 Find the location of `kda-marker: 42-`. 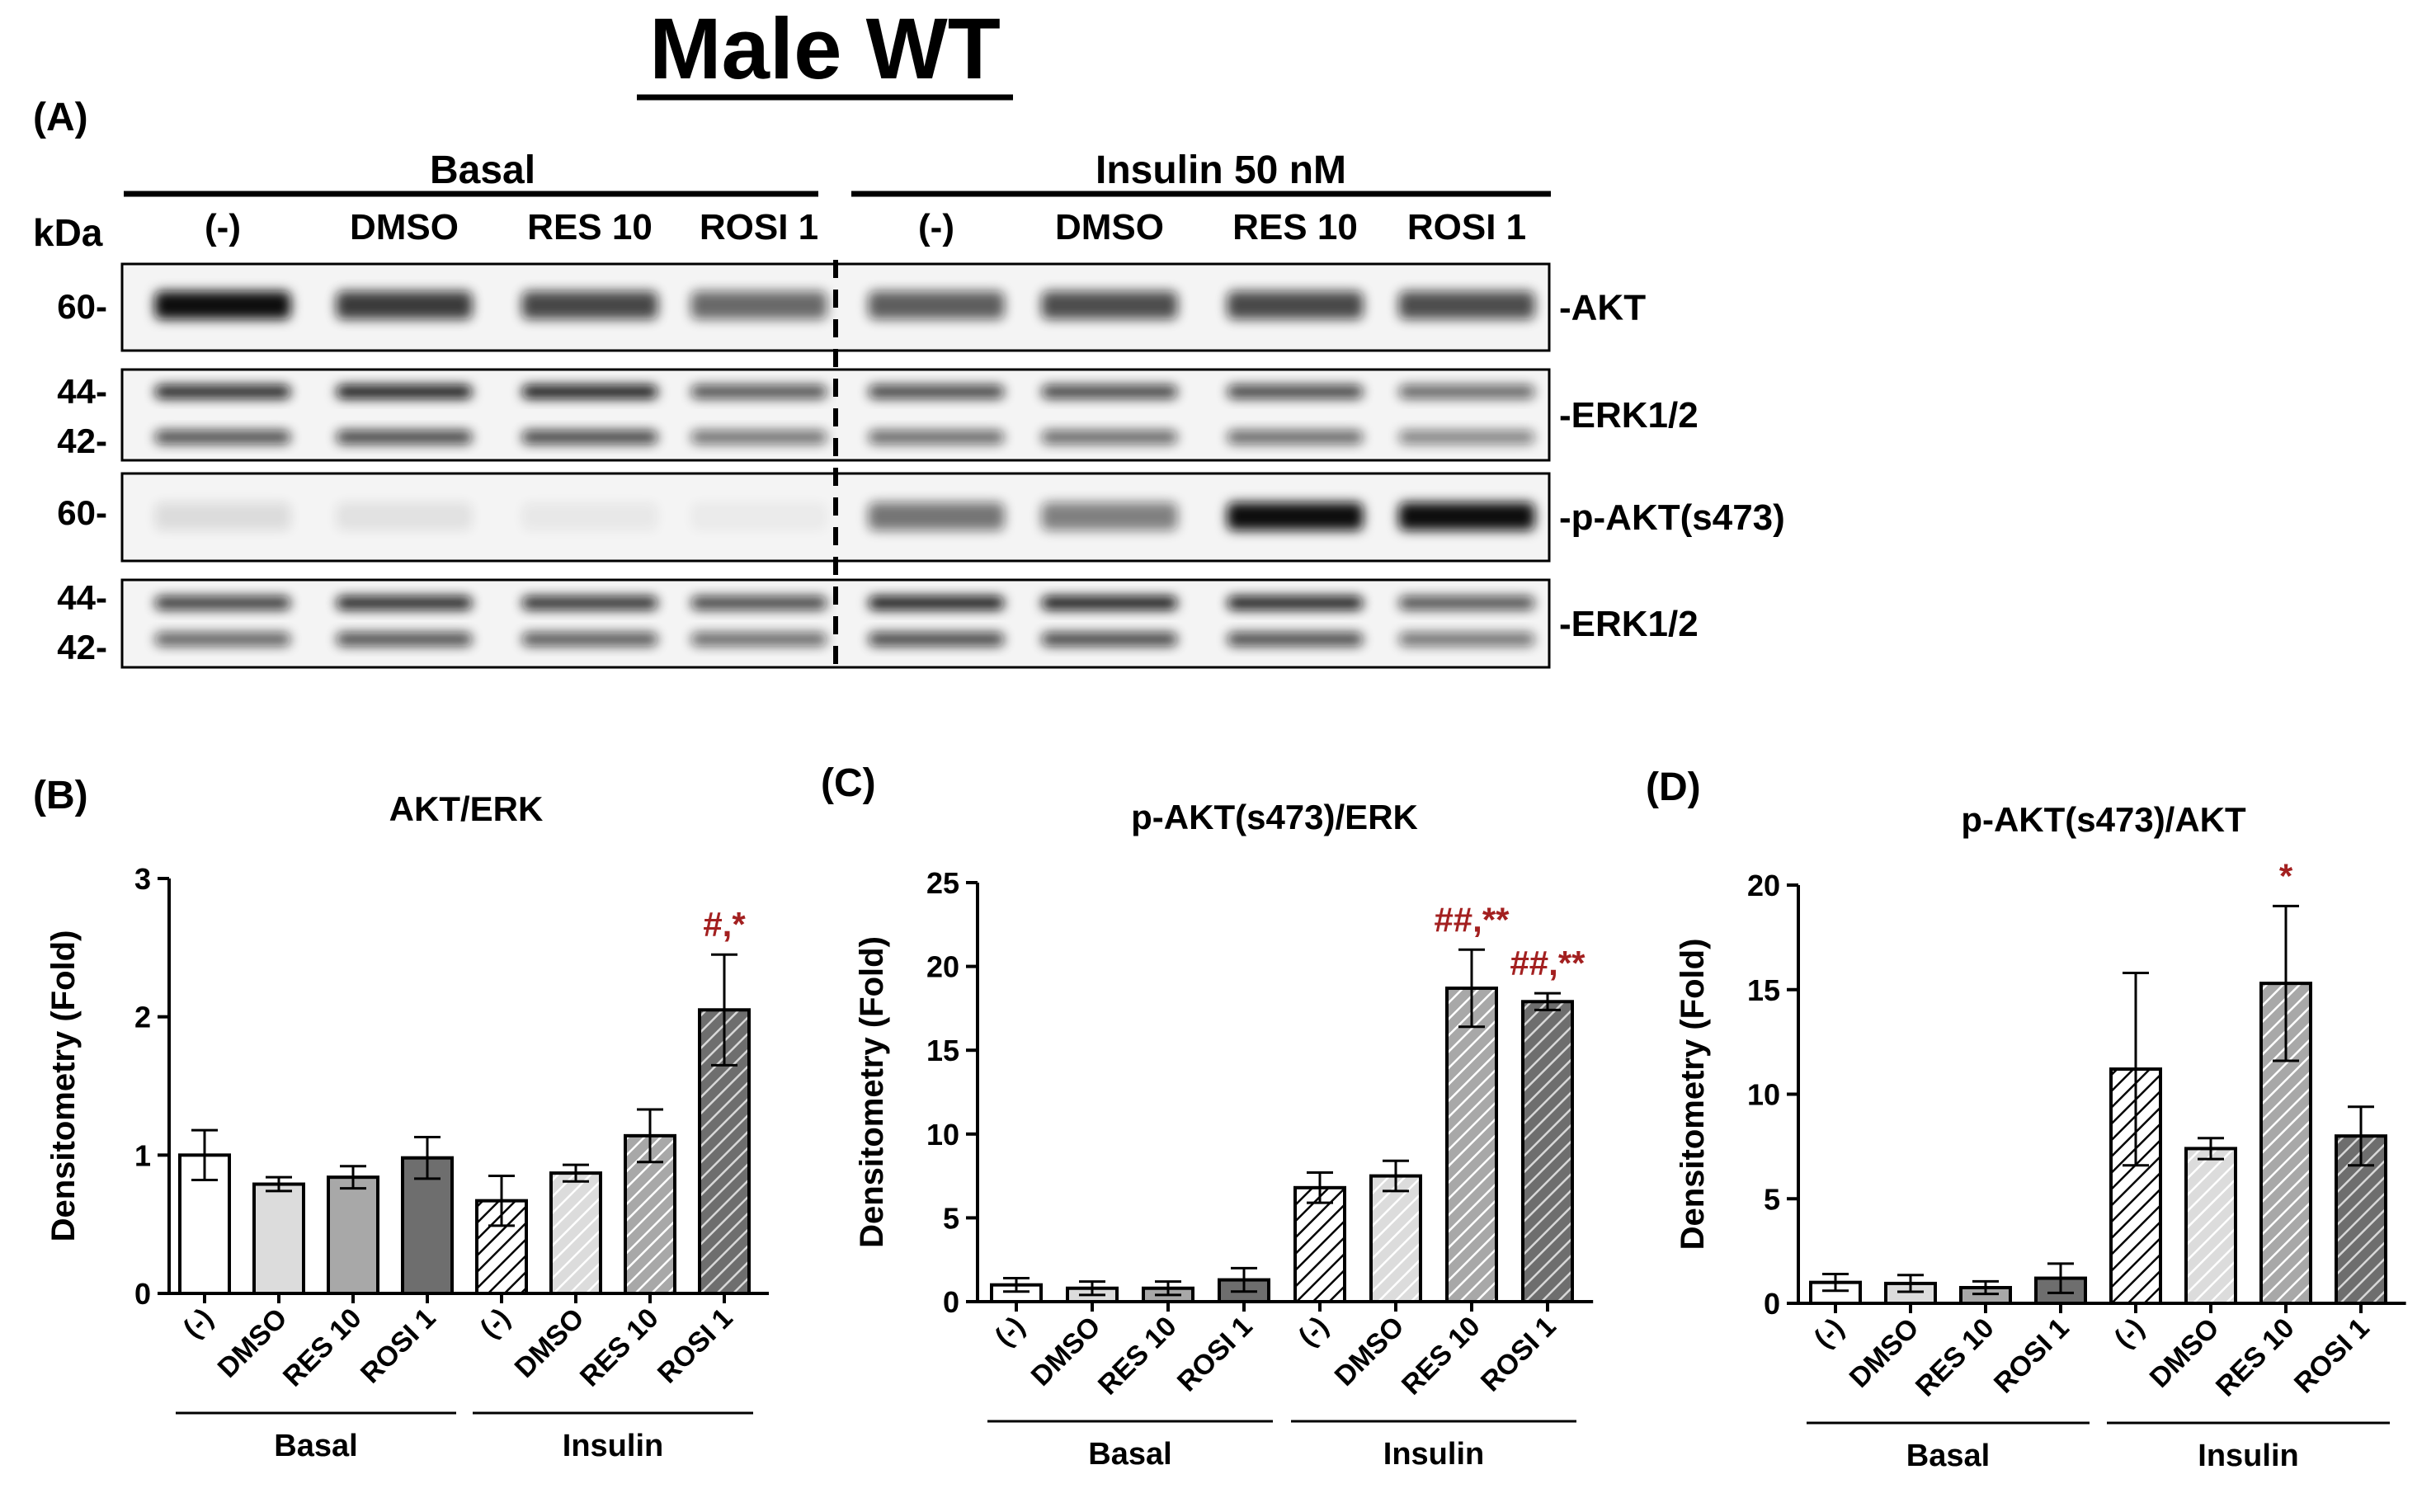

kda-marker: 42- is located at coordinates (82, 441).